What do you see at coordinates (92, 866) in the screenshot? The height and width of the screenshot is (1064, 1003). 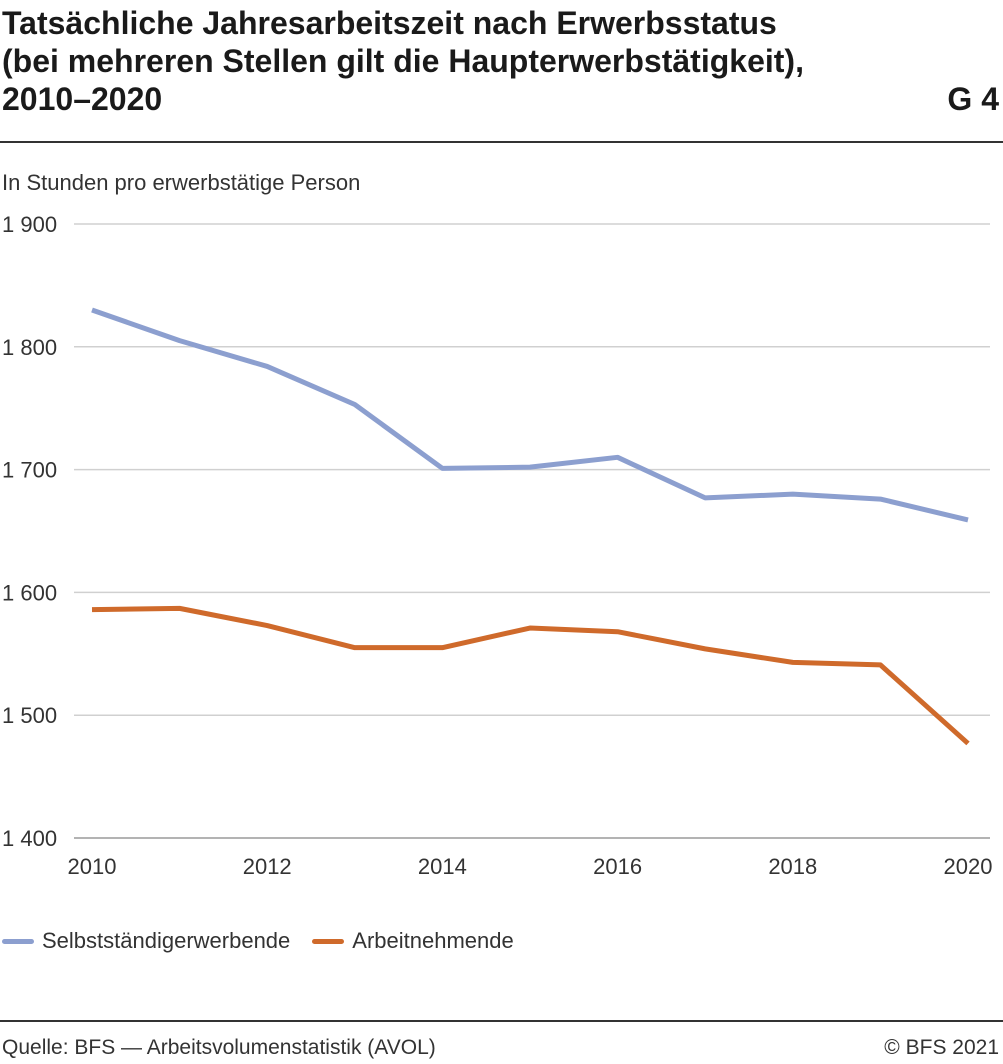 I see `x-tick-label: 2010` at bounding box center [92, 866].